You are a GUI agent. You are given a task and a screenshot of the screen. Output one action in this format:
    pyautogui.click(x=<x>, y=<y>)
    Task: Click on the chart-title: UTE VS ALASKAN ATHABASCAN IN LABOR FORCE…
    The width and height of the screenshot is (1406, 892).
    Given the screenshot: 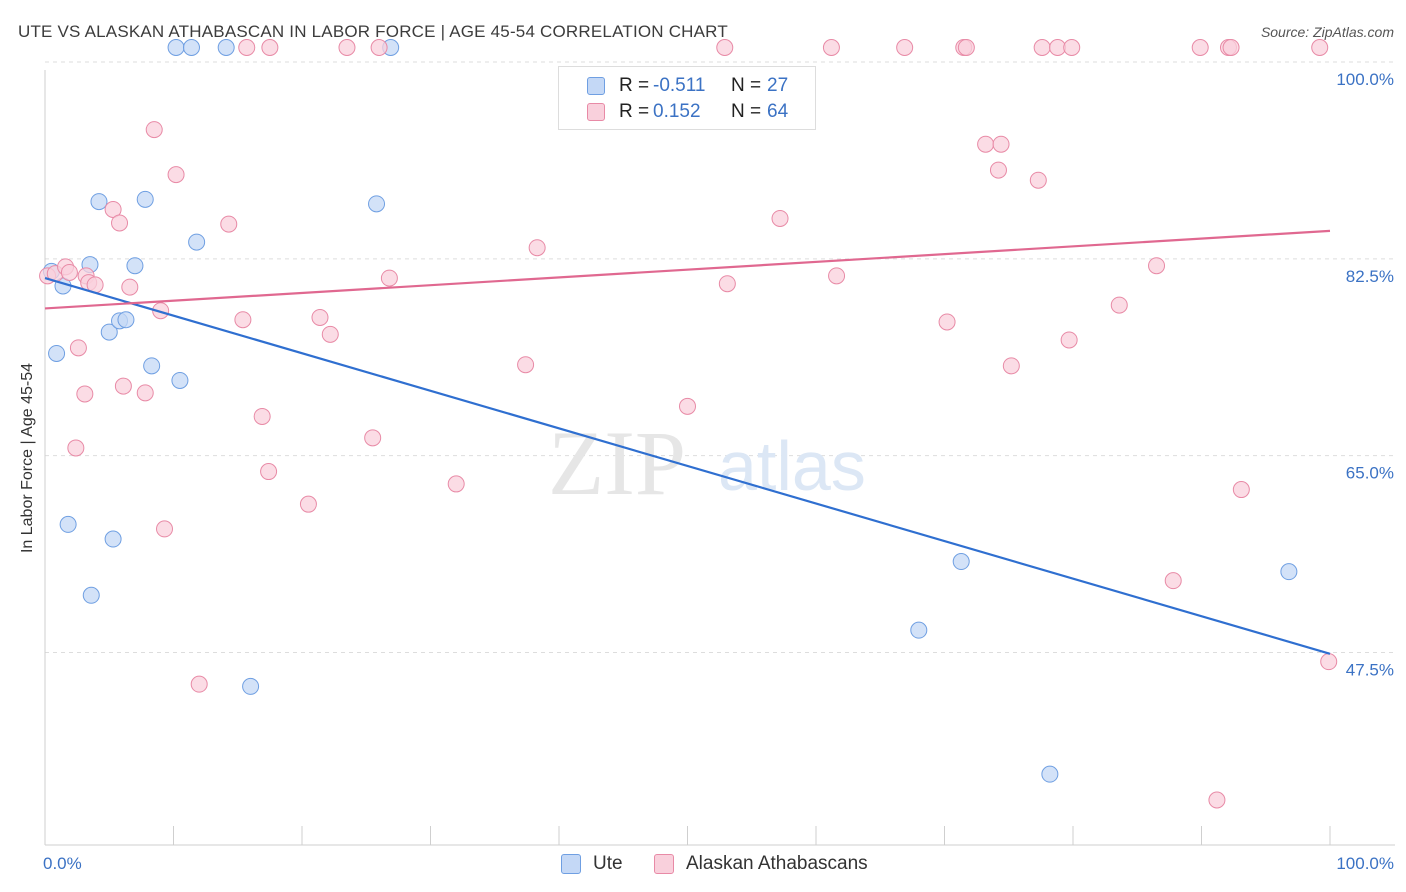 What is the action you would take?
    pyautogui.click(x=373, y=31)
    